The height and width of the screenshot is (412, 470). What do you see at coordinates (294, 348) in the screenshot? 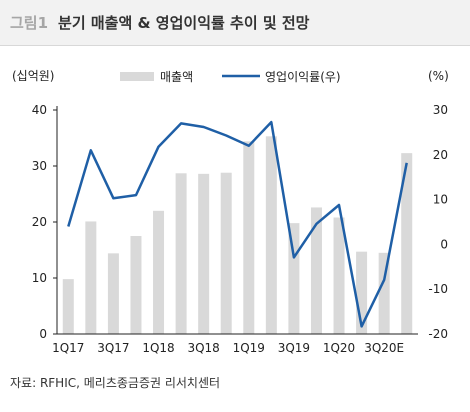
I see `x-tick-label: 3Q19` at bounding box center [294, 348].